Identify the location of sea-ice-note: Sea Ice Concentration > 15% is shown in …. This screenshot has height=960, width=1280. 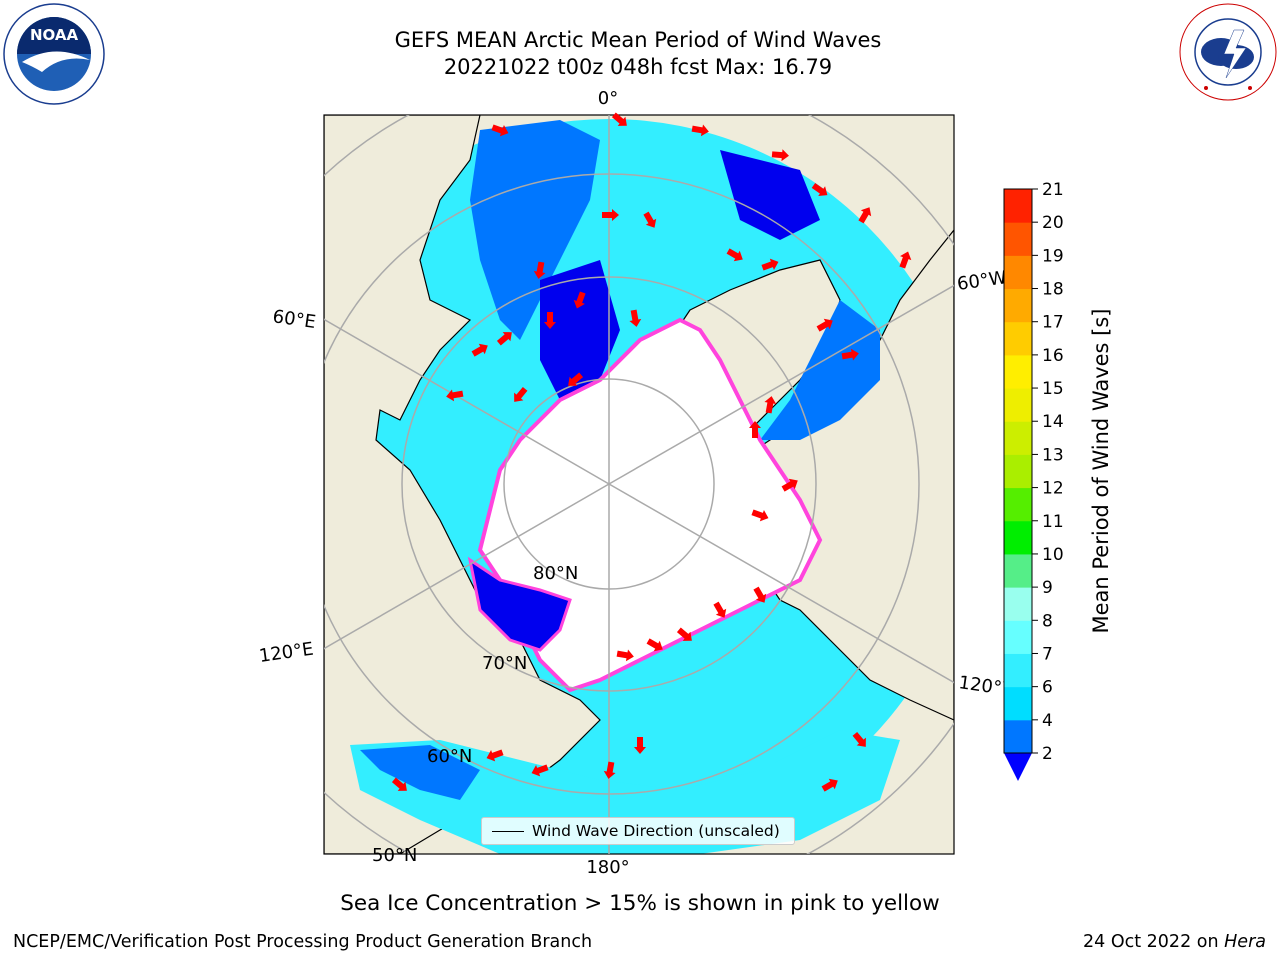
(640, 903).